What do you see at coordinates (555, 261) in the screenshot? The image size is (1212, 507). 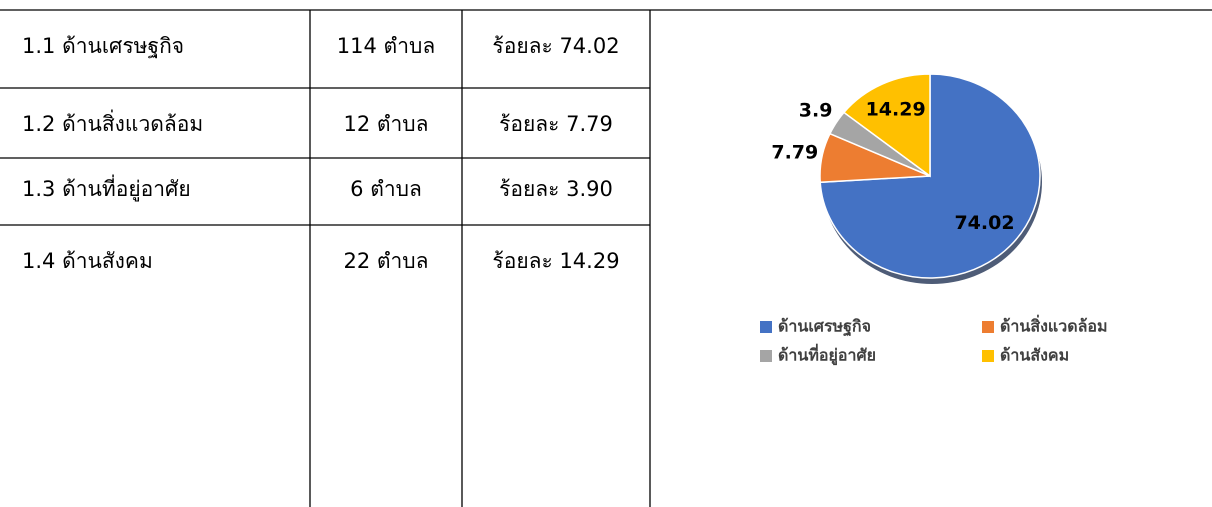 I see `table-cell: ร้อยละ 14.29` at bounding box center [555, 261].